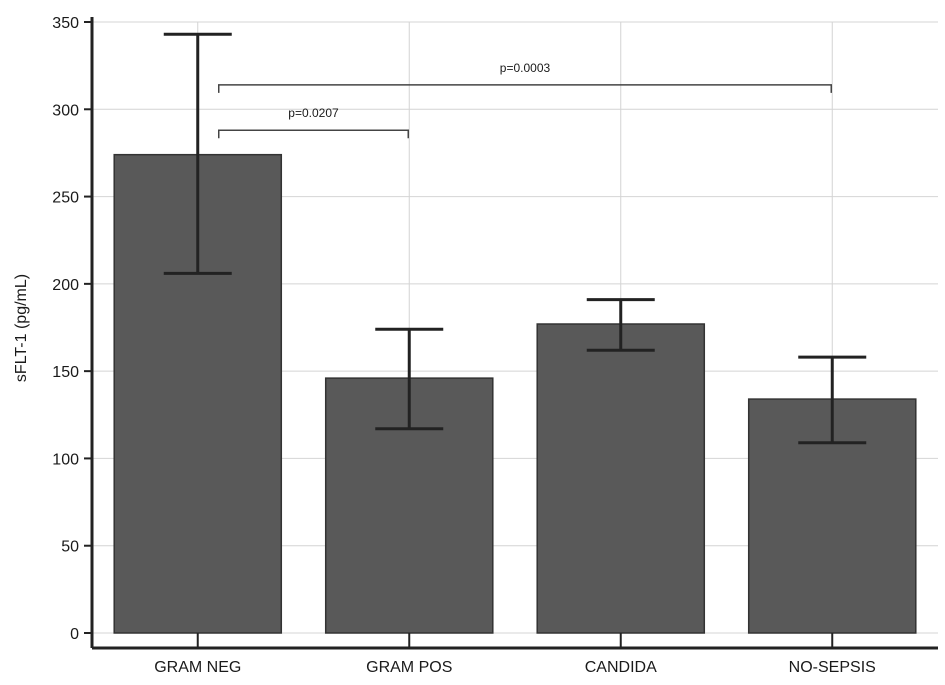 The width and height of the screenshot is (945, 685). I want to click on y-tick-label: 150, so click(65, 372).